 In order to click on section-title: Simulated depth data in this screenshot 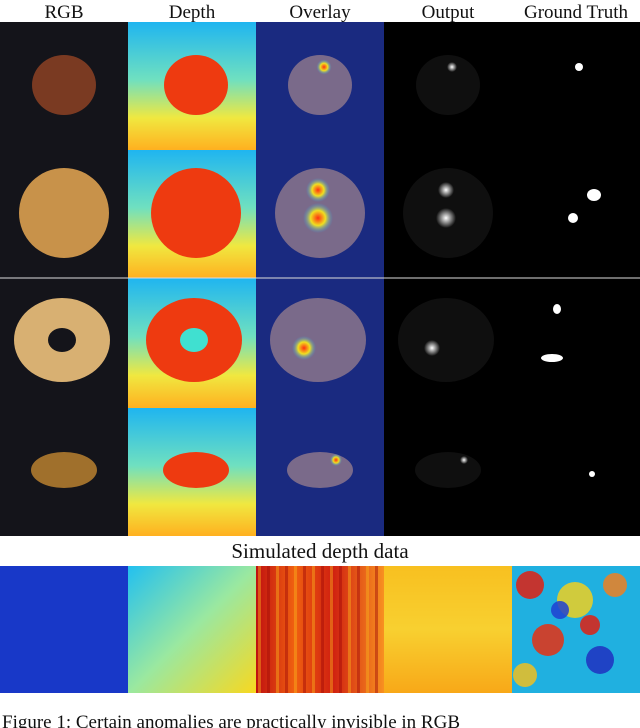, I will do `click(320, 551)`.